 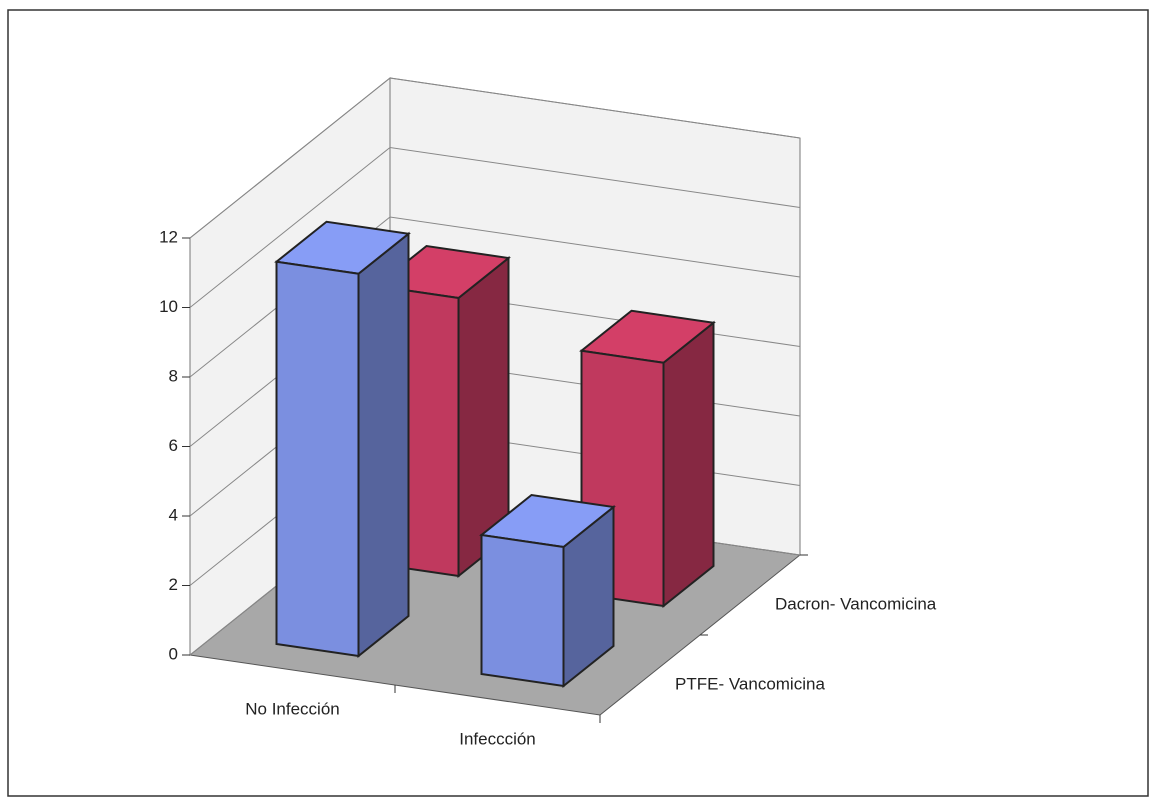 What do you see at coordinates (173, 653) in the screenshot?
I see `y-tick-label: 0` at bounding box center [173, 653].